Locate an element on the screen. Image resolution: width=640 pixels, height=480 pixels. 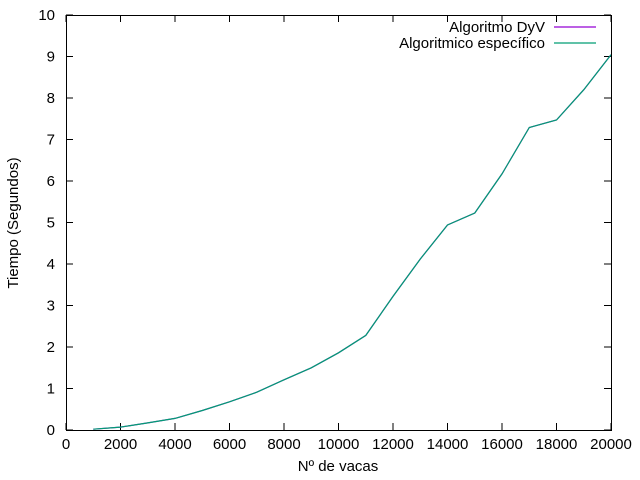
y-axis-label: Tiempo (Segundos) is located at coordinates (13, 222).